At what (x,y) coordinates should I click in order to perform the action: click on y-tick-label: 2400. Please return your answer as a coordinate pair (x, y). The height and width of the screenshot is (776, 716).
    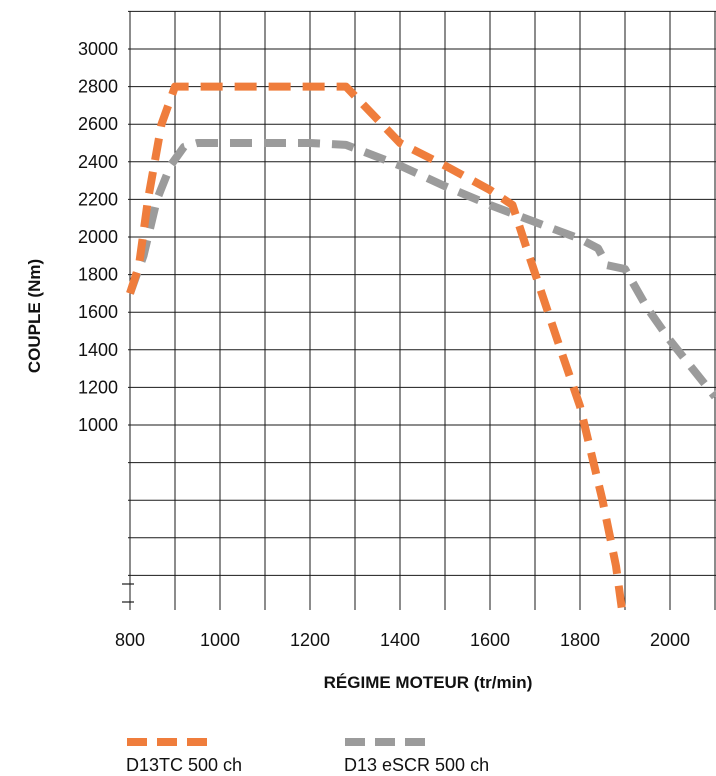
    Looking at the image, I should click on (98, 162).